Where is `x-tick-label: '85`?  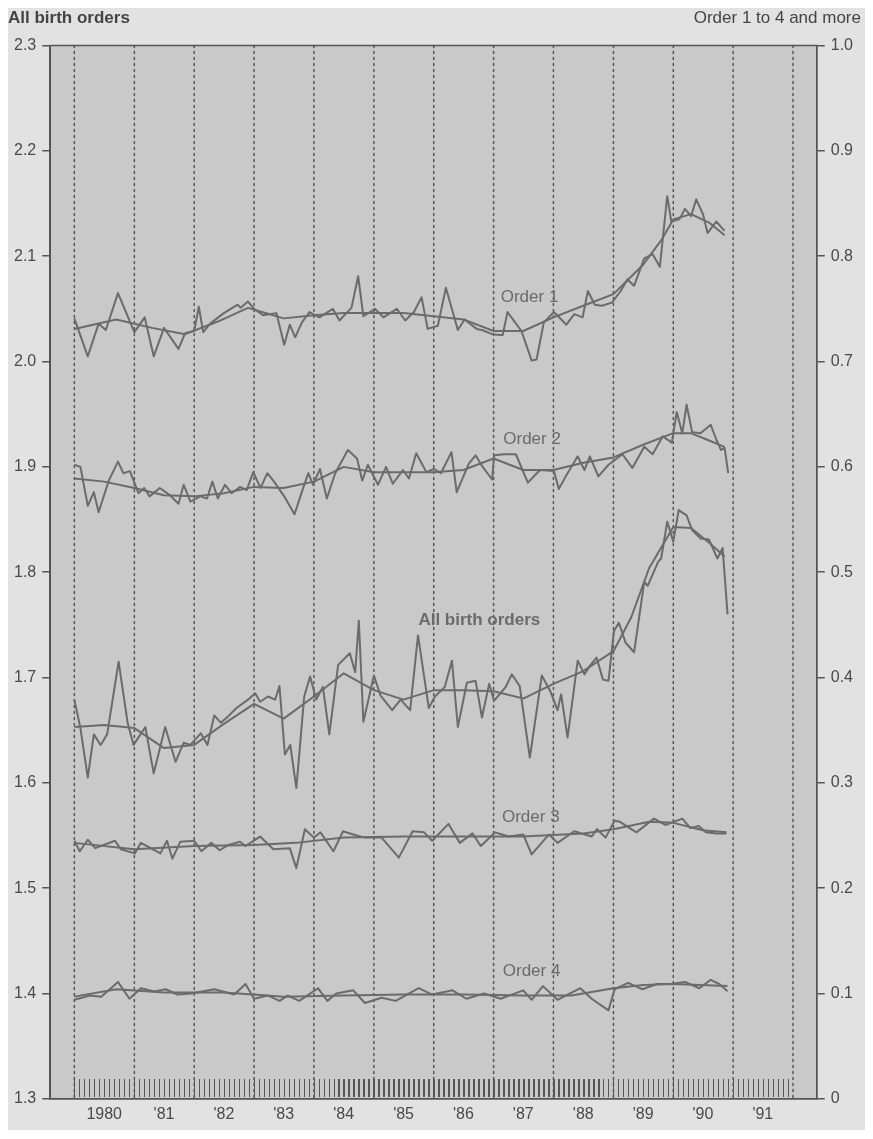 x-tick-label: '85 is located at coordinates (404, 1113).